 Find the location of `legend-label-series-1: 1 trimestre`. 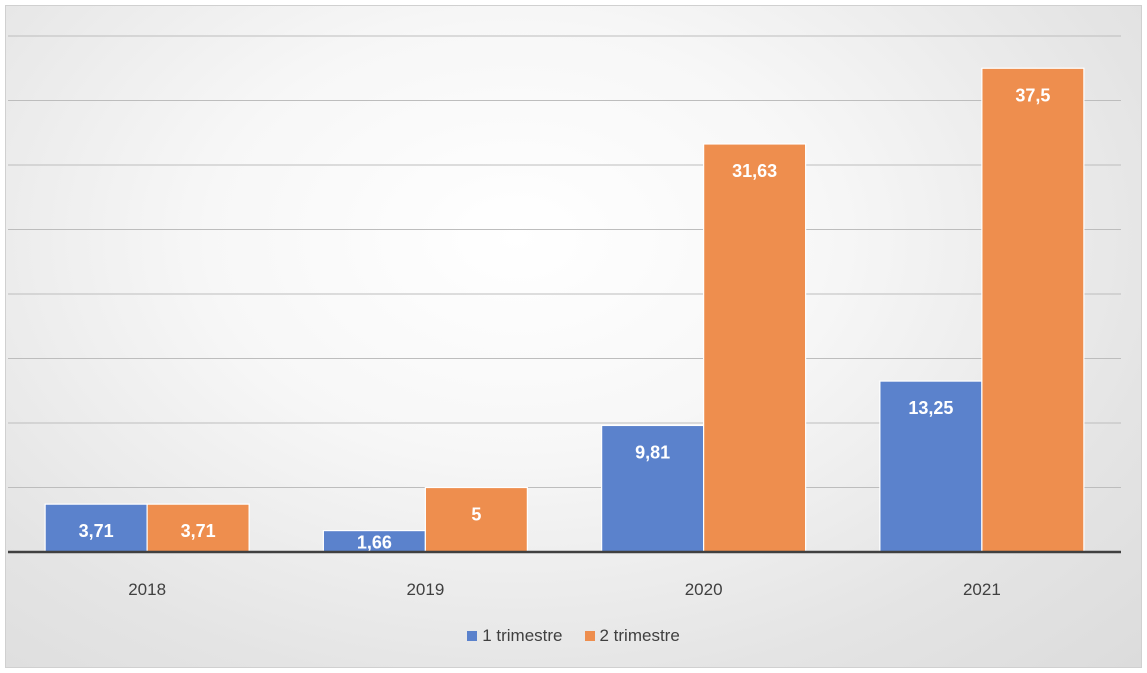

legend-label-series-1: 1 trimestre is located at coordinates (522, 635).